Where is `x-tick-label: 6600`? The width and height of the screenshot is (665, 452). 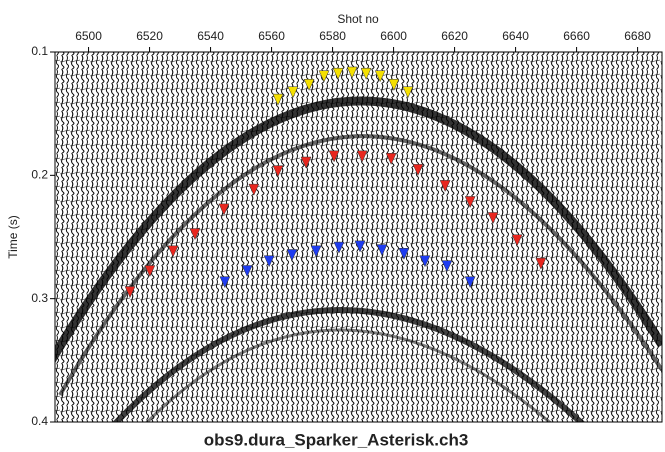
x-tick-label: 6600 is located at coordinates (393, 36).